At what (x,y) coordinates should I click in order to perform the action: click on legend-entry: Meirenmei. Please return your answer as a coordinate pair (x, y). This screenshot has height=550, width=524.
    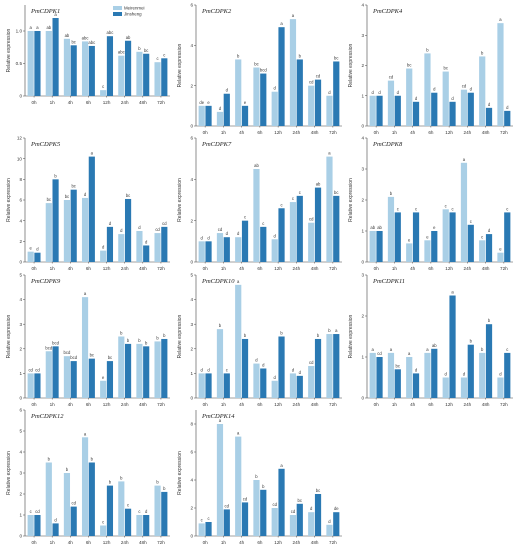
    Looking at the image, I should click on (134, 8).